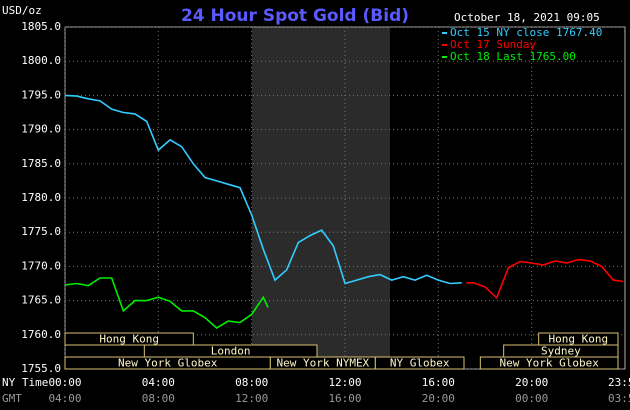  I want to click on x-tick-label: 20:00, so click(531, 382).